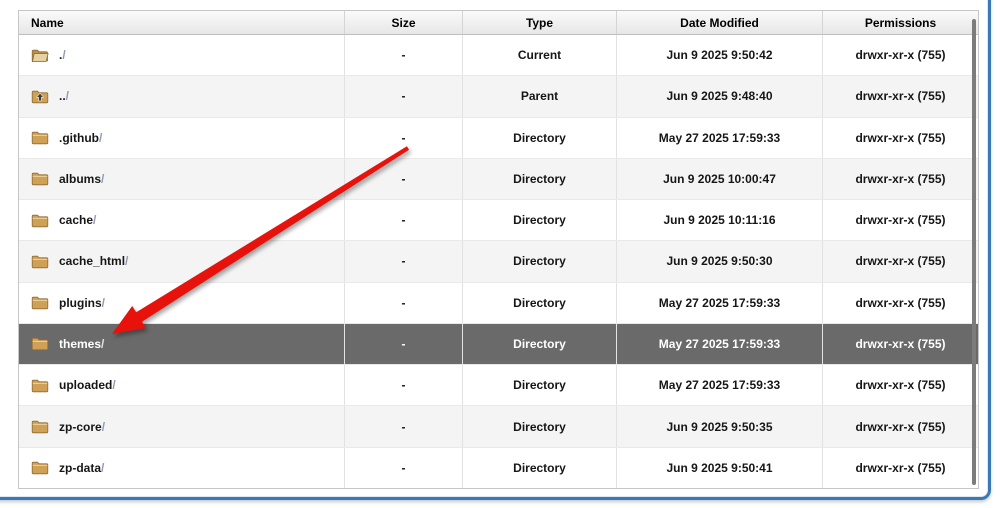 The image size is (1000, 508). I want to click on directory-link: uploaded/, so click(87, 385).